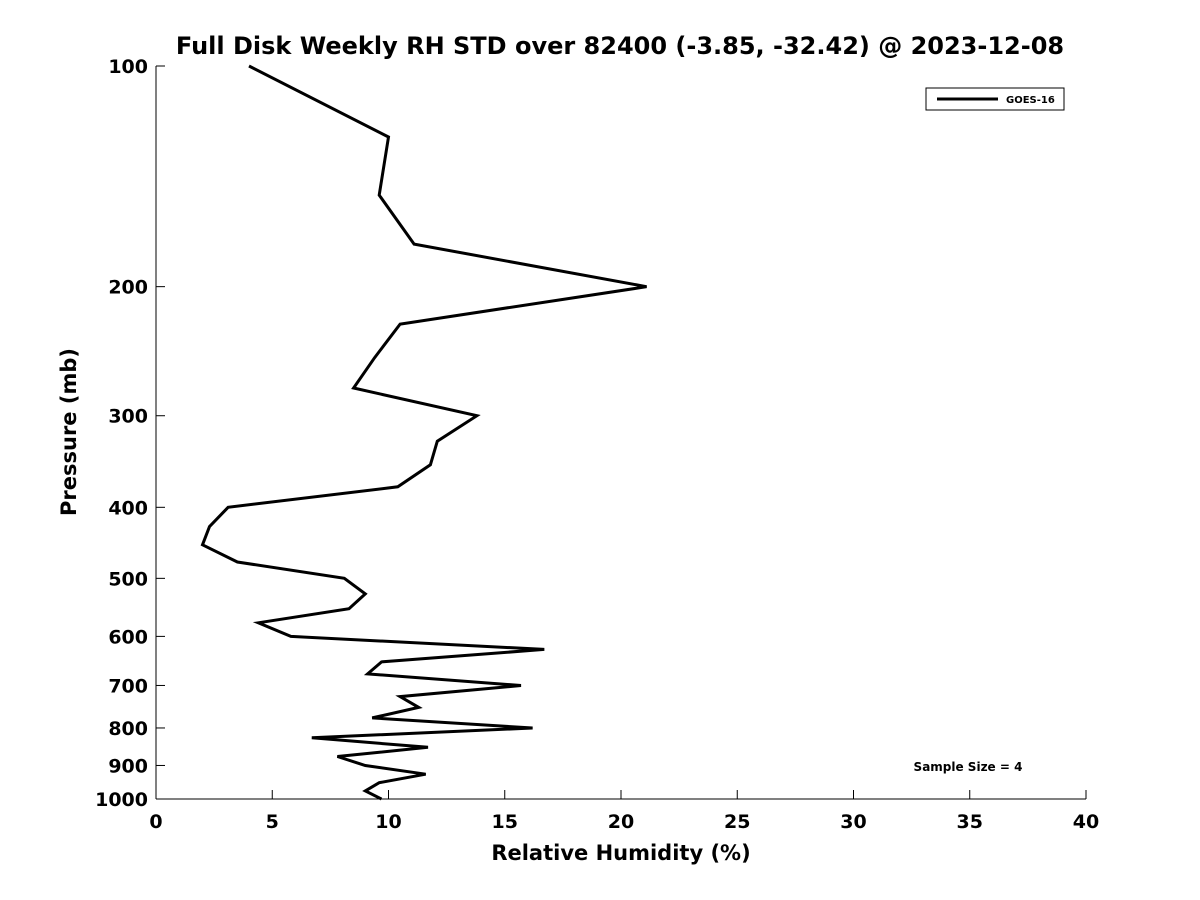 The image size is (1200, 900). I want to click on legend: GOES-16, so click(995, 99).